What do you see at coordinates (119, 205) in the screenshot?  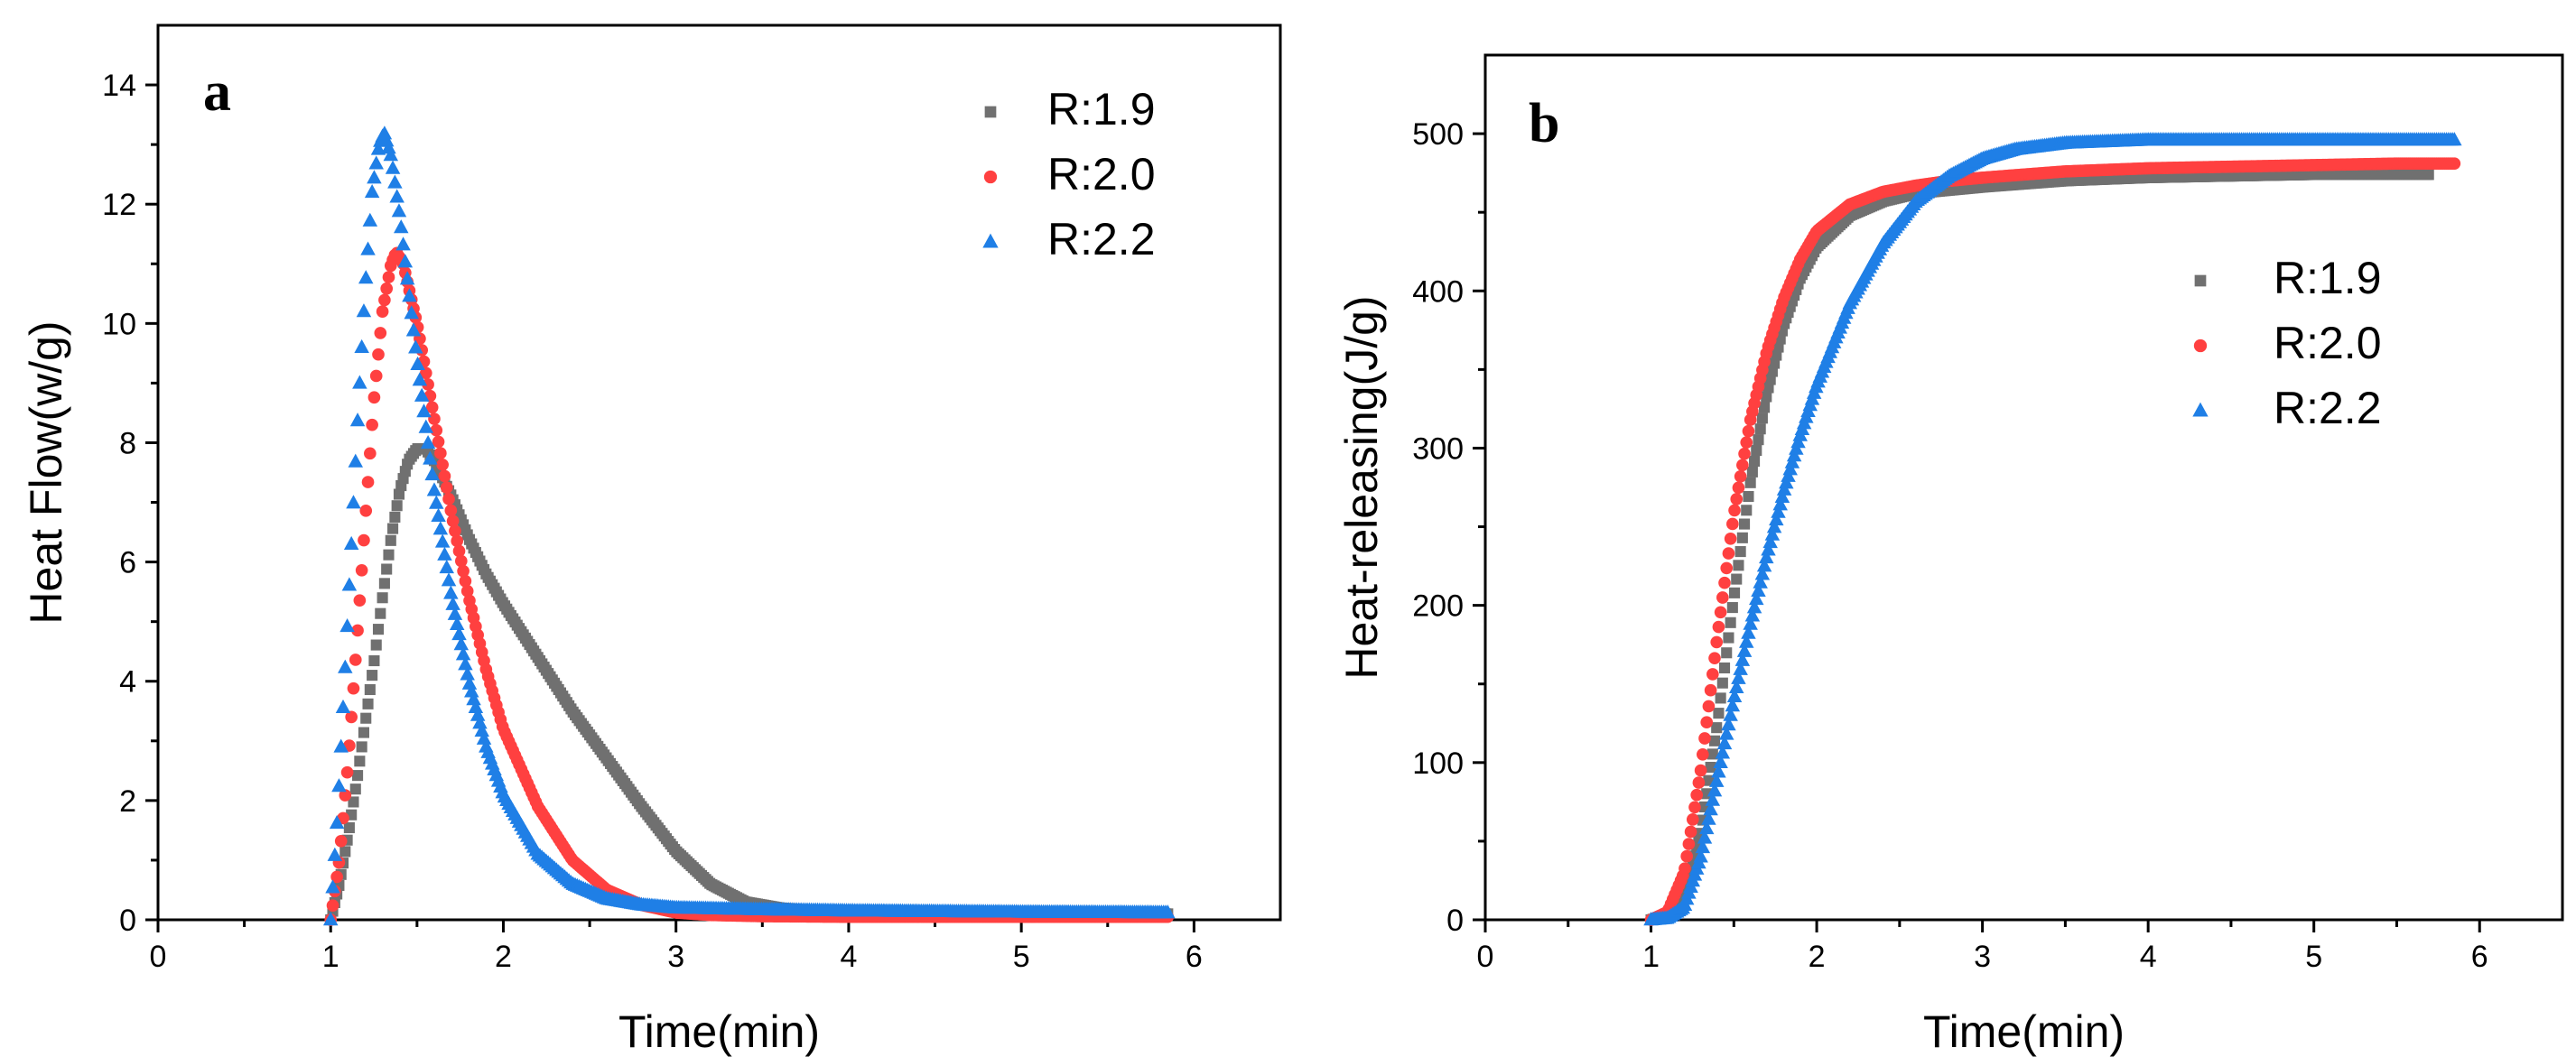 I see `y-tick-label: 12` at bounding box center [119, 205].